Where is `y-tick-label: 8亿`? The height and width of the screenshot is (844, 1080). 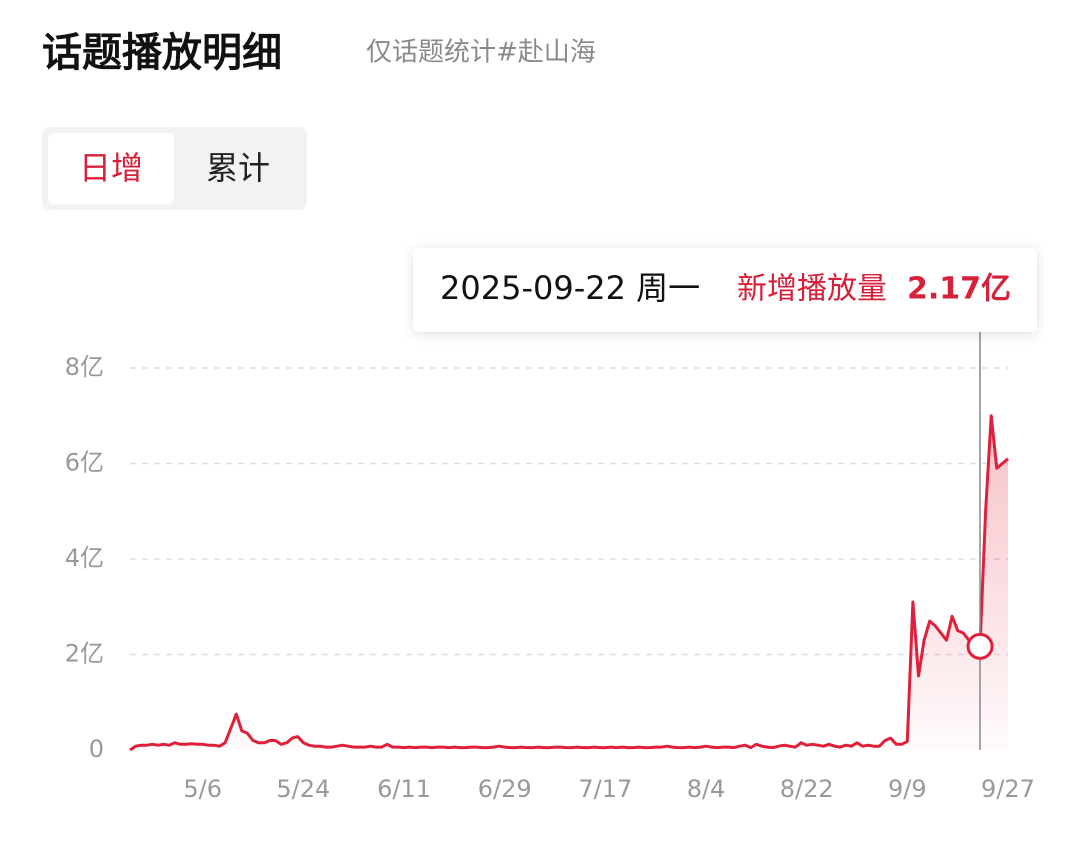
y-tick-label: 8亿 is located at coordinates (84, 367).